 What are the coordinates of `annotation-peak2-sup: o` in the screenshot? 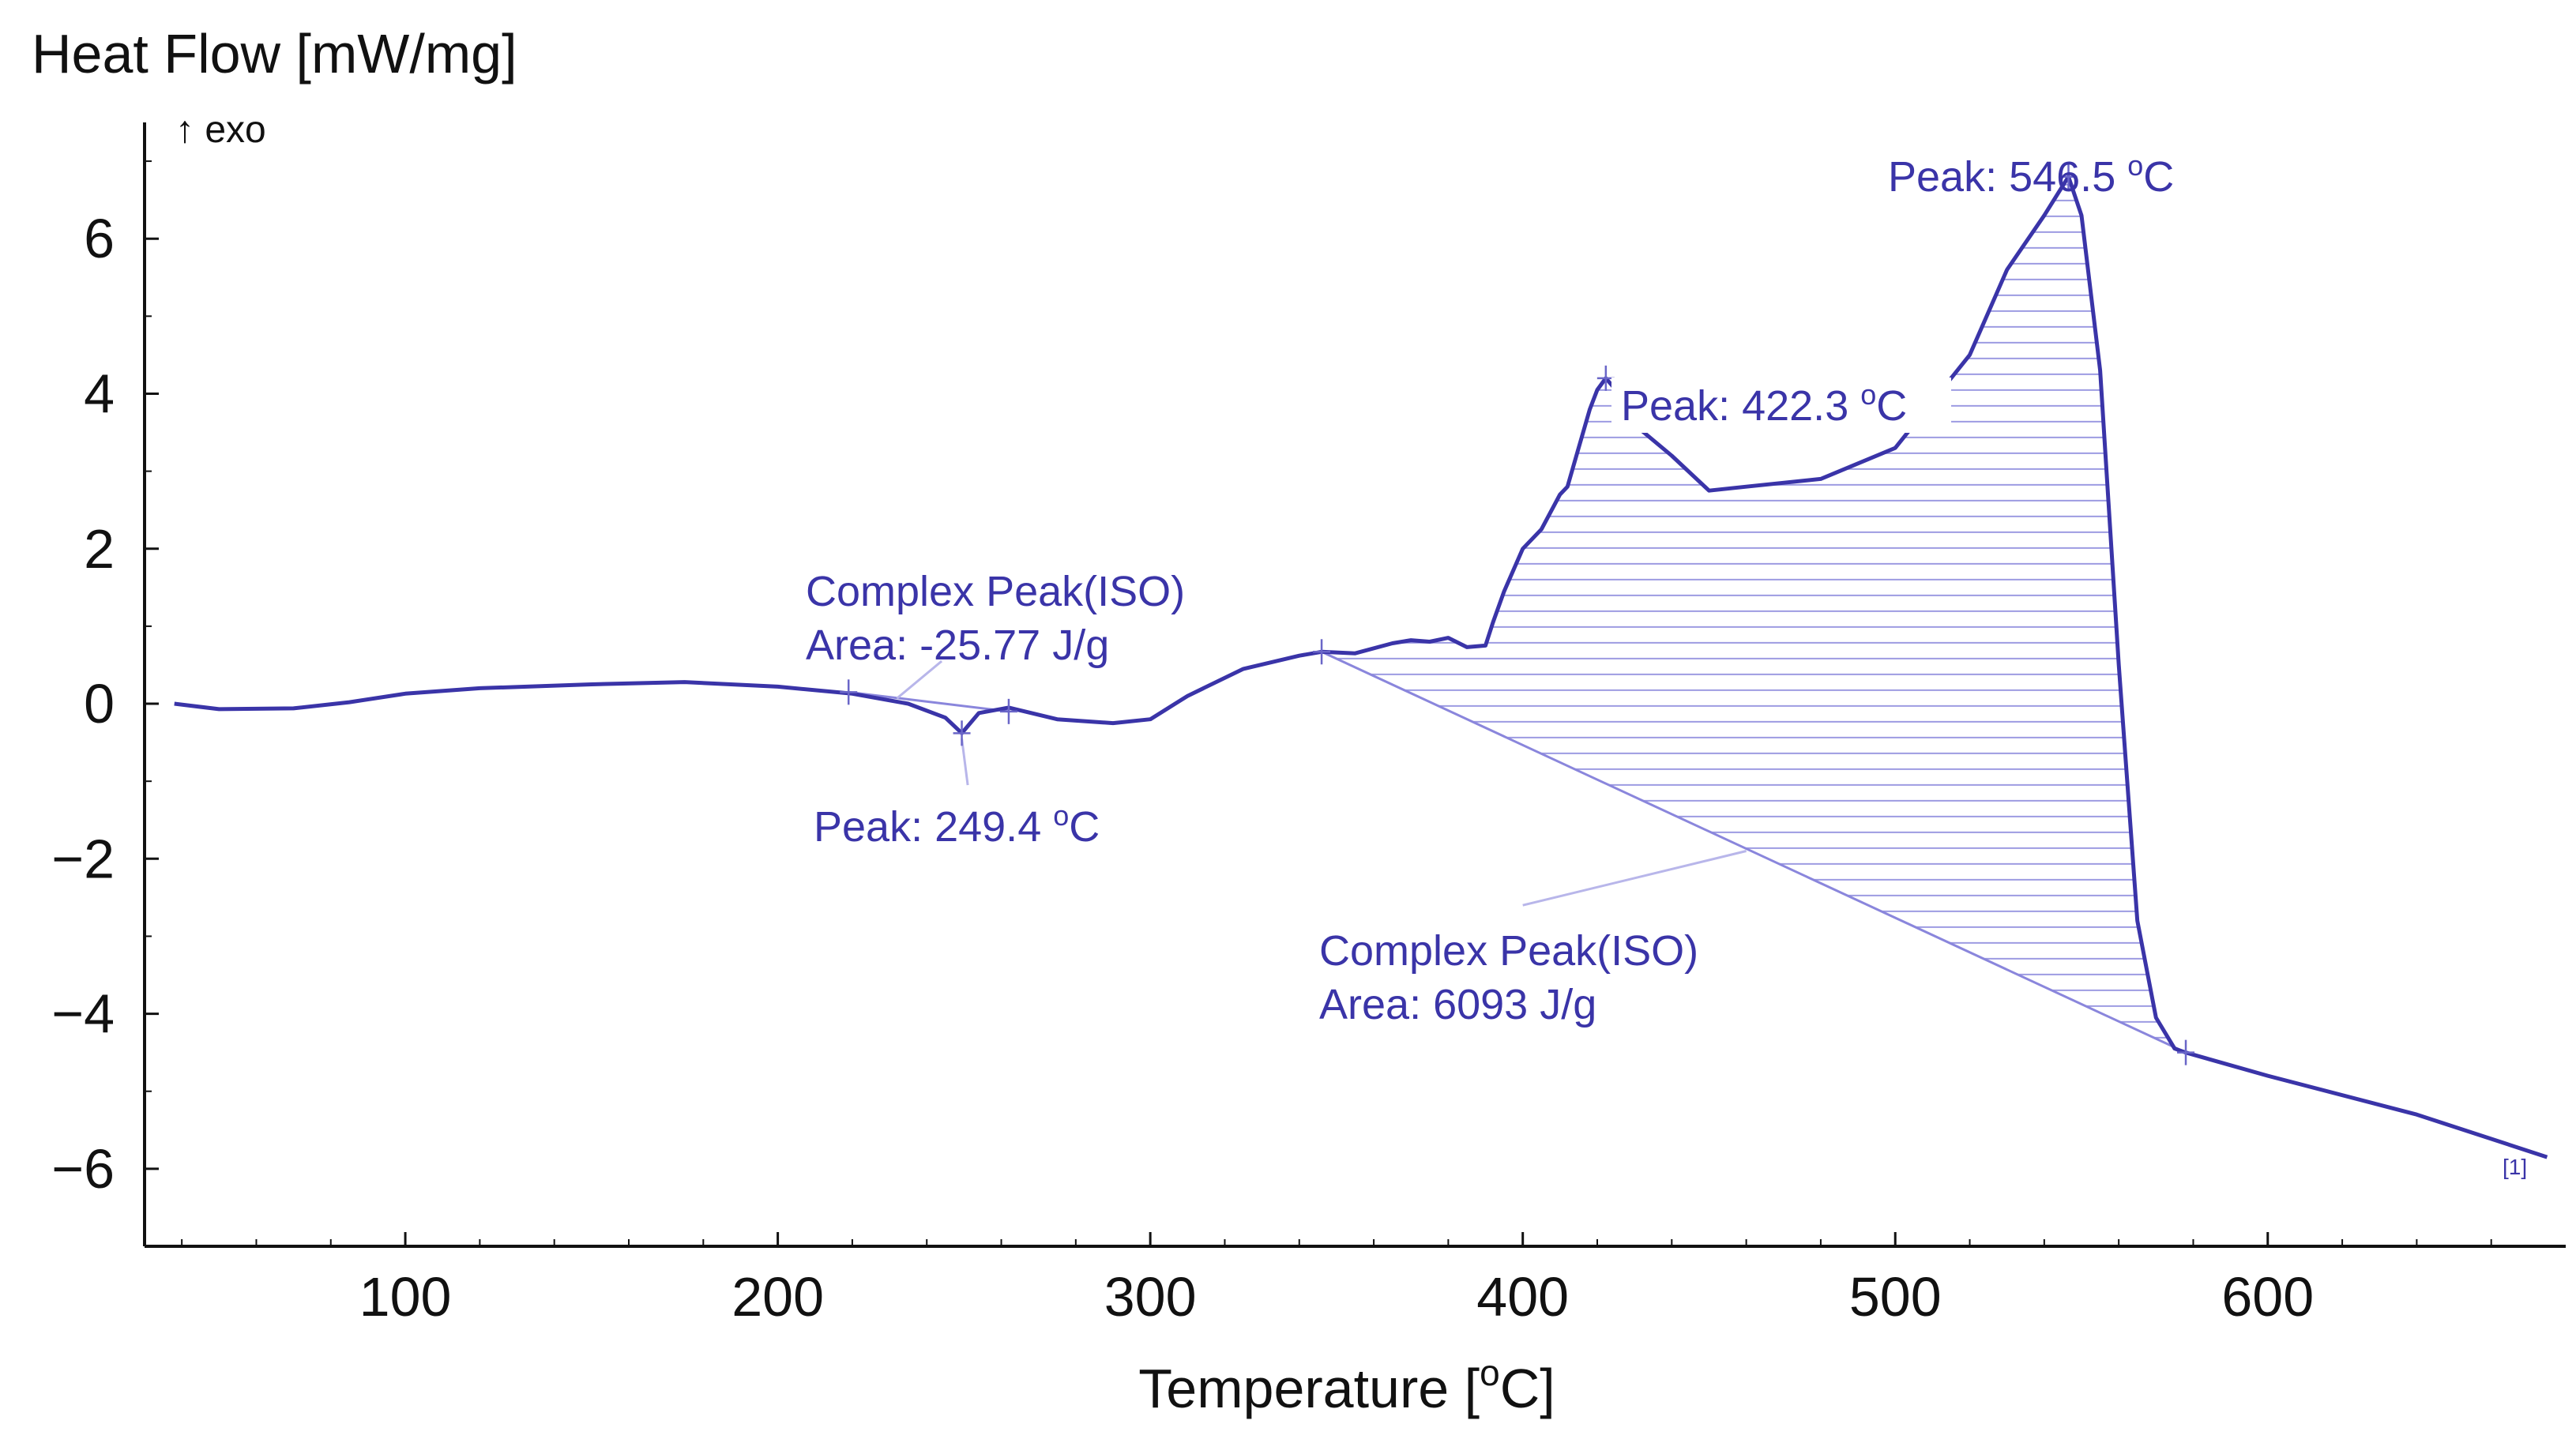 It's located at (1868, 395).